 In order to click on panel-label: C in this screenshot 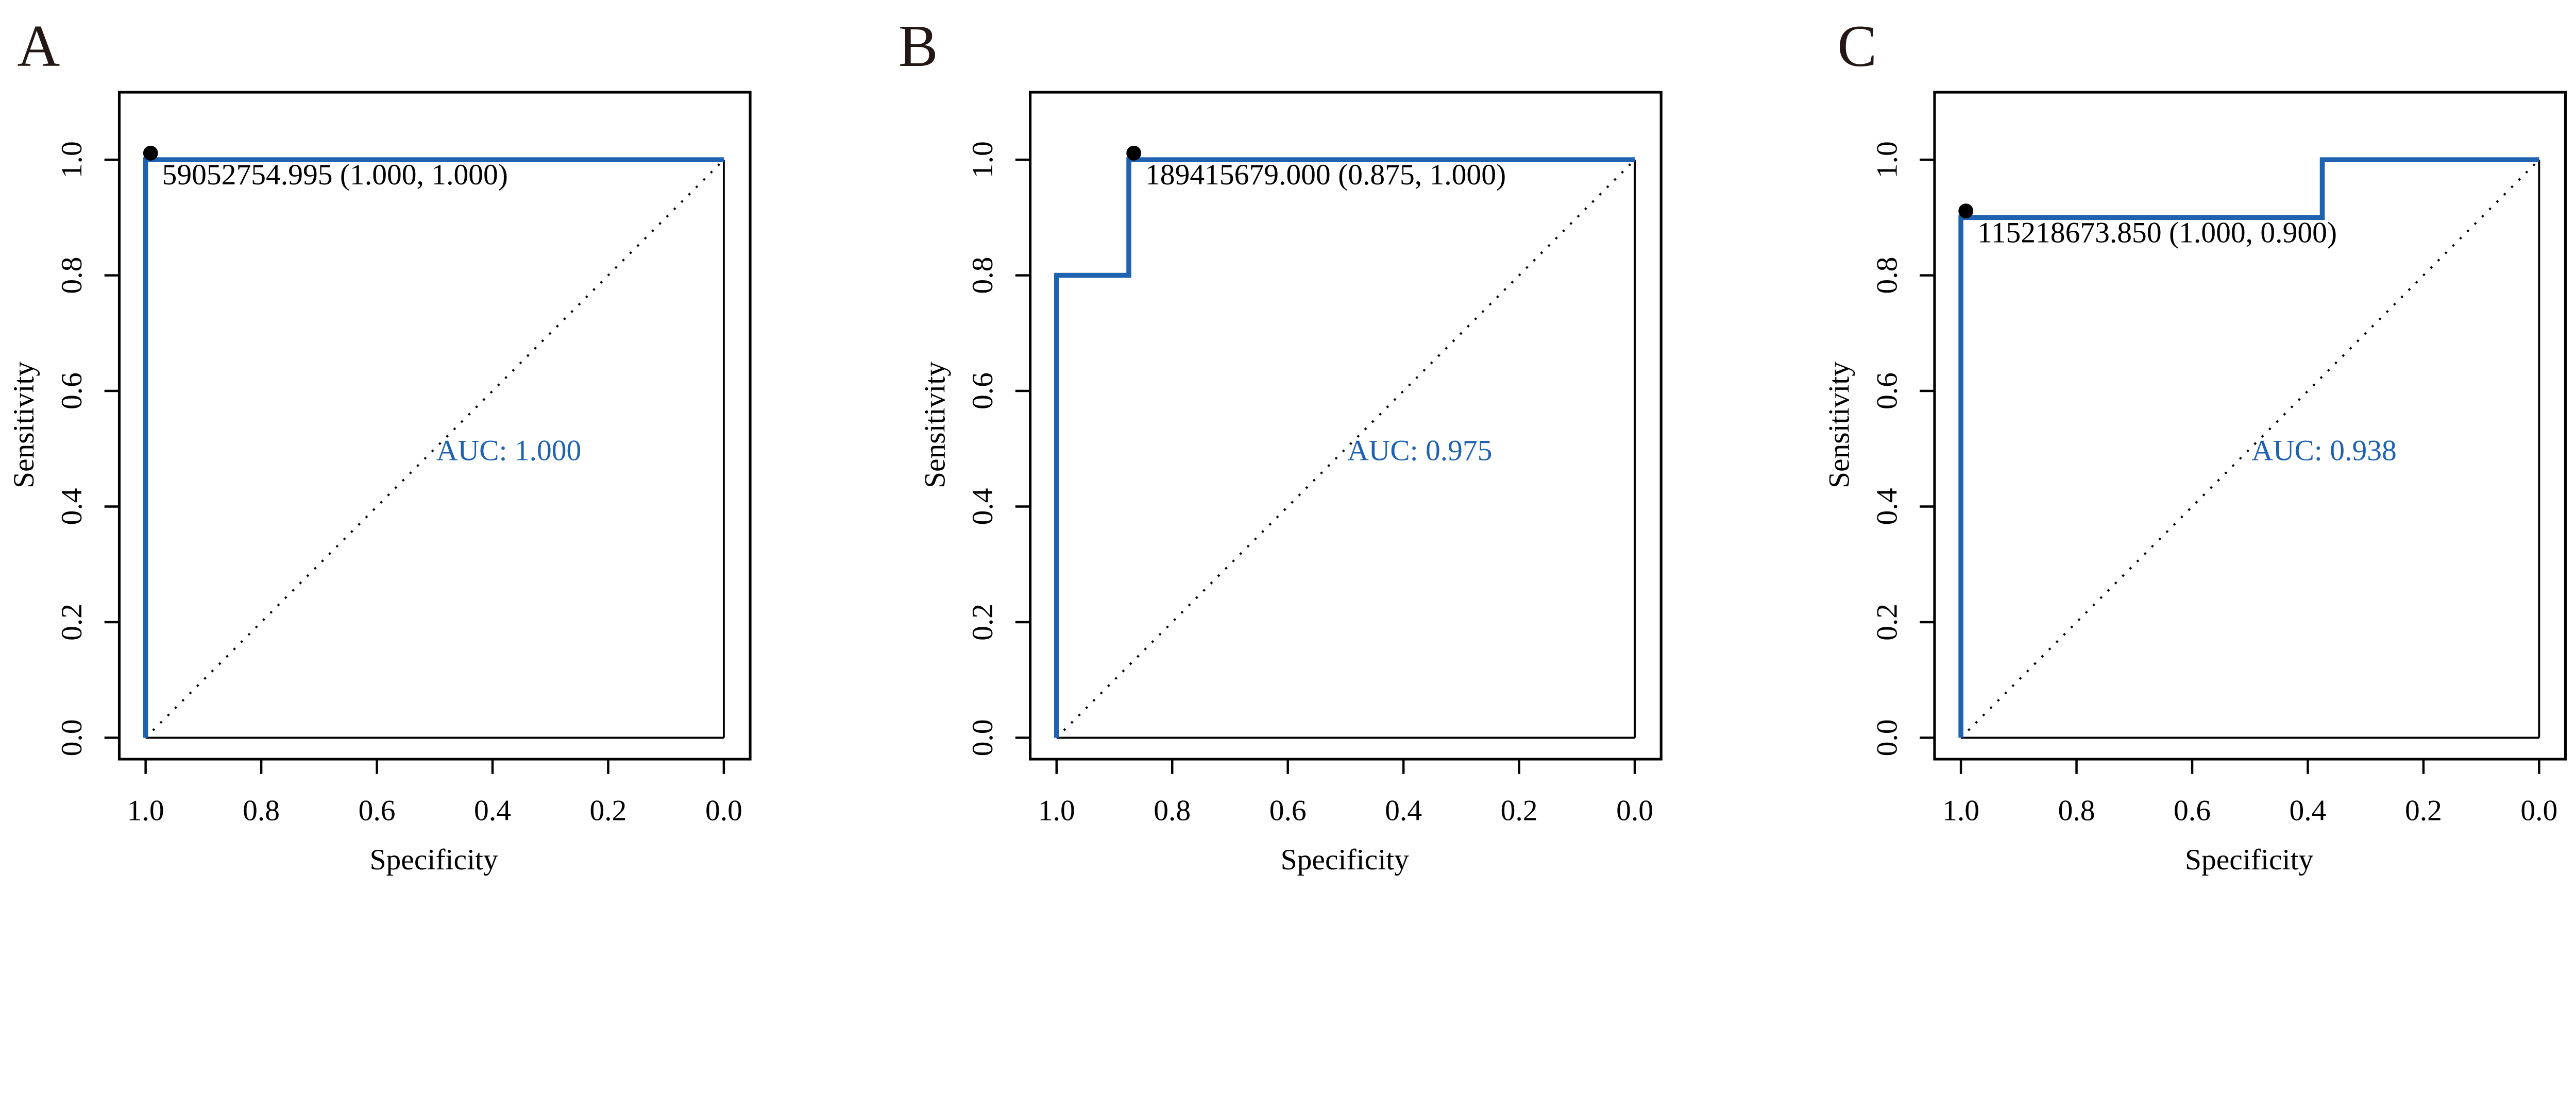, I will do `click(1857, 46)`.